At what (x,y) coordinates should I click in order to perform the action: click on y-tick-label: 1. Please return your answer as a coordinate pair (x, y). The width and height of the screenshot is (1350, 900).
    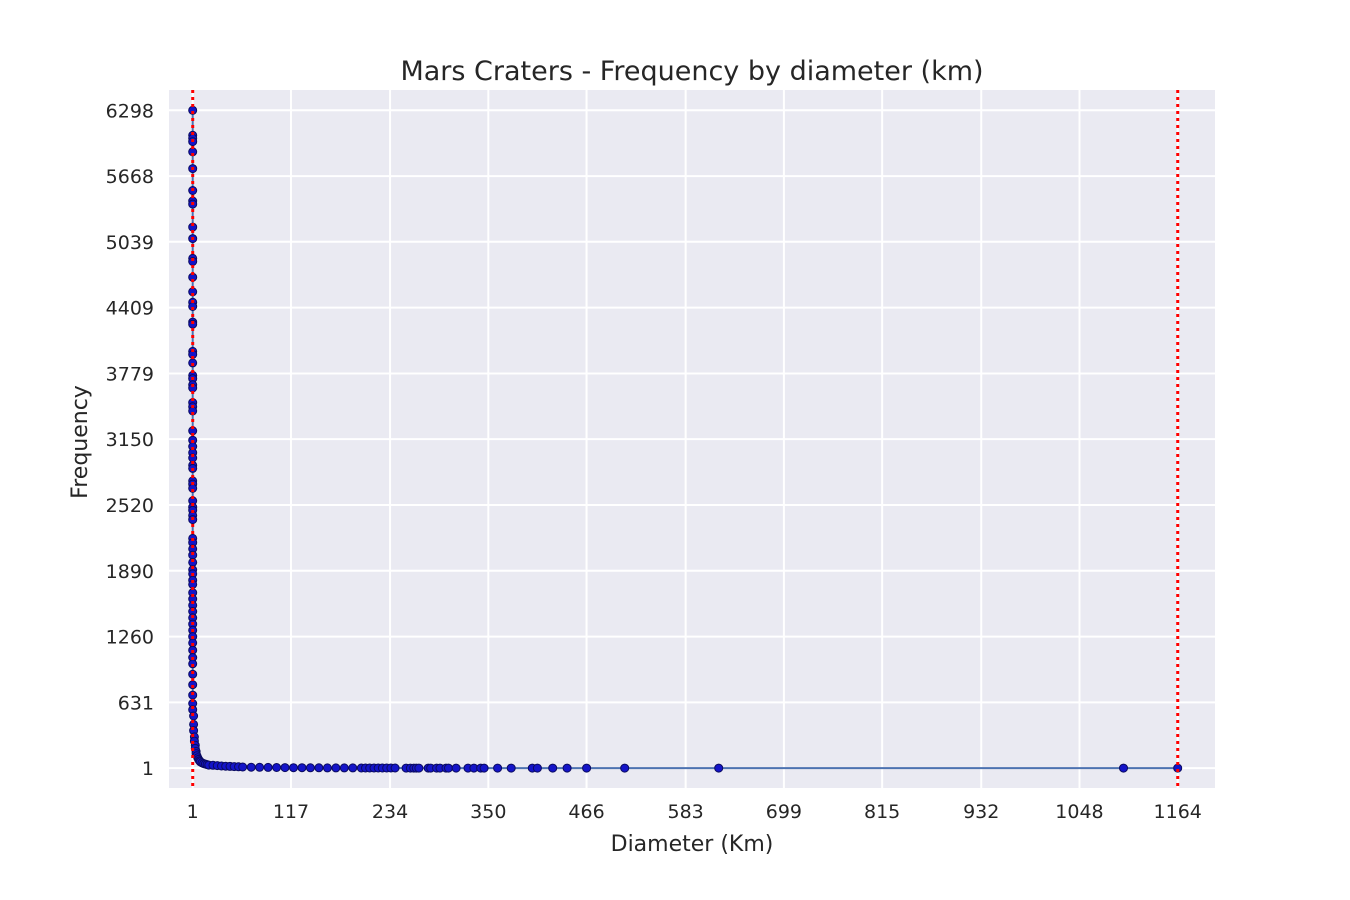
    Looking at the image, I should click on (148, 769).